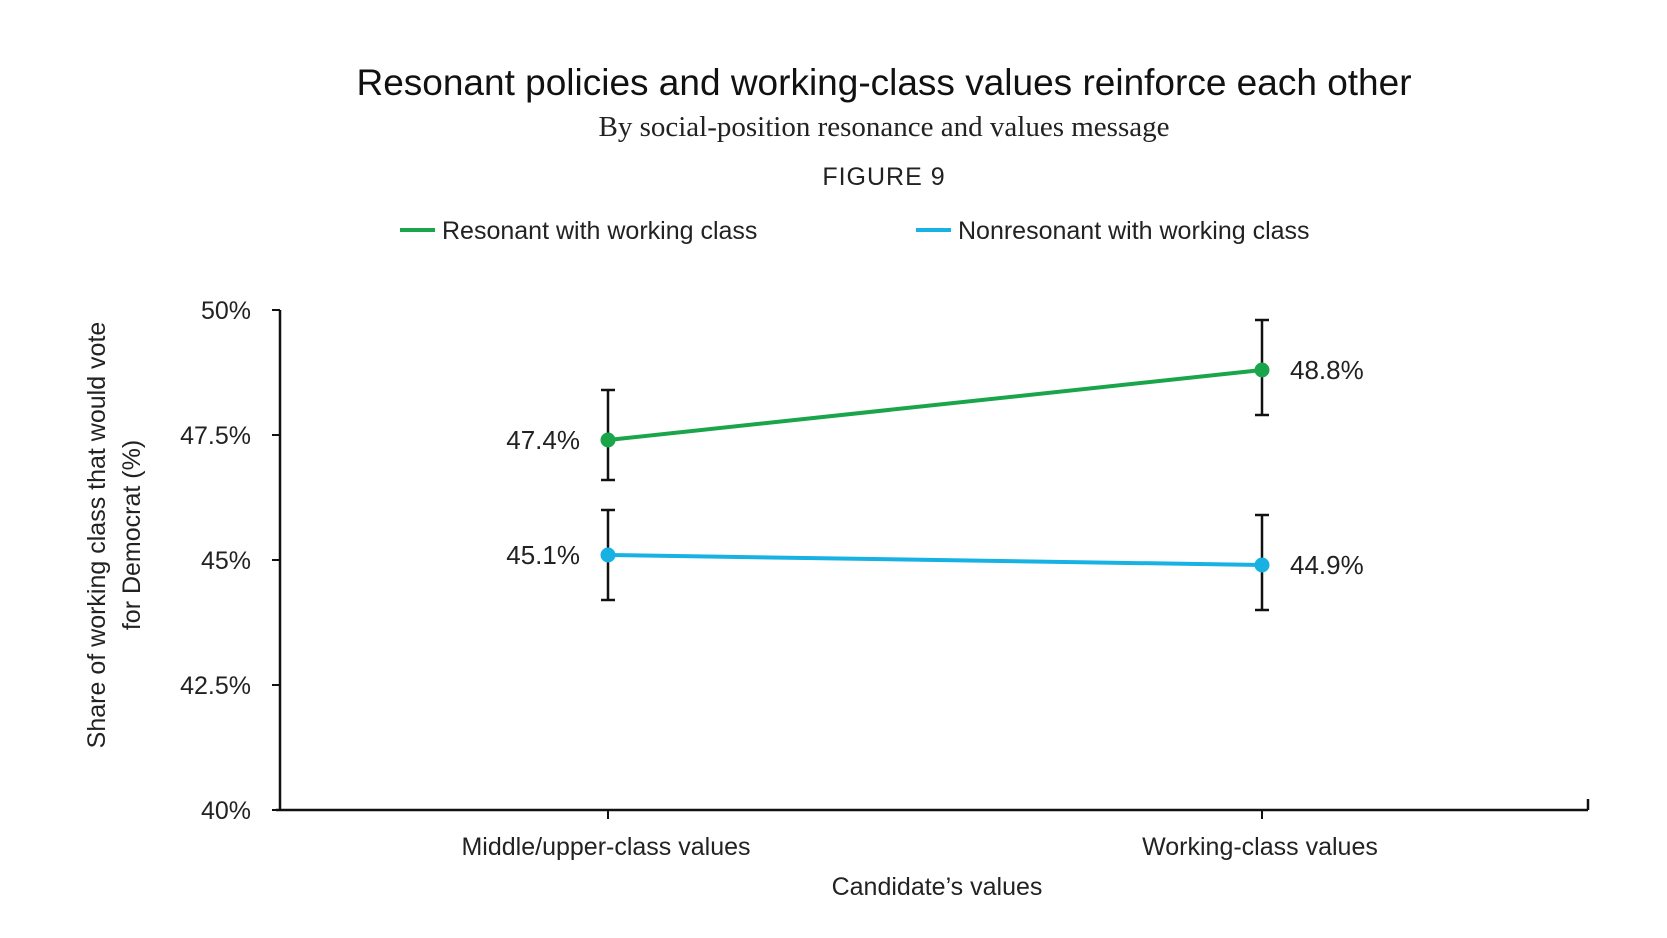 The image size is (1667, 938). I want to click on legend-label-resonant: Resonant with working class, so click(599, 231).